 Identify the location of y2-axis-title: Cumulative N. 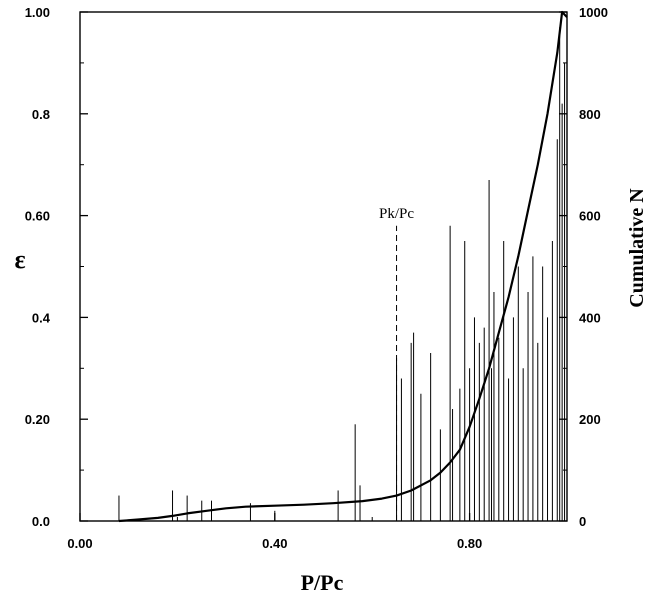
(637, 248).